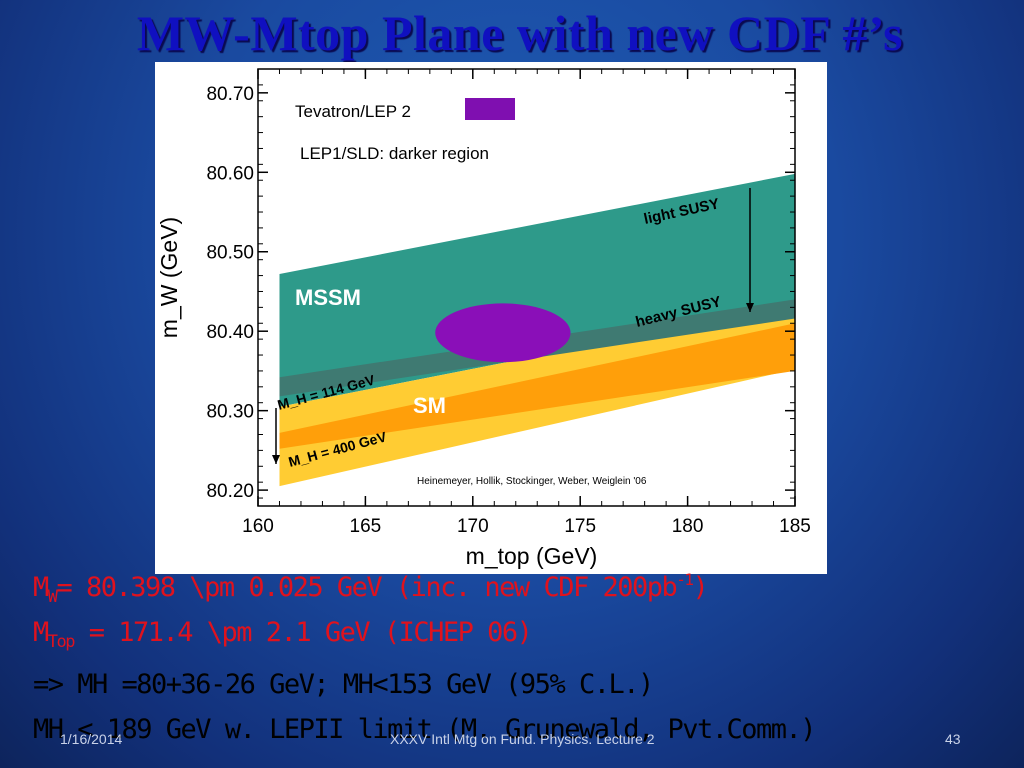 The image size is (1024, 768). What do you see at coordinates (750, 307) in the screenshot?
I see `arrow-susy-head` at bounding box center [750, 307].